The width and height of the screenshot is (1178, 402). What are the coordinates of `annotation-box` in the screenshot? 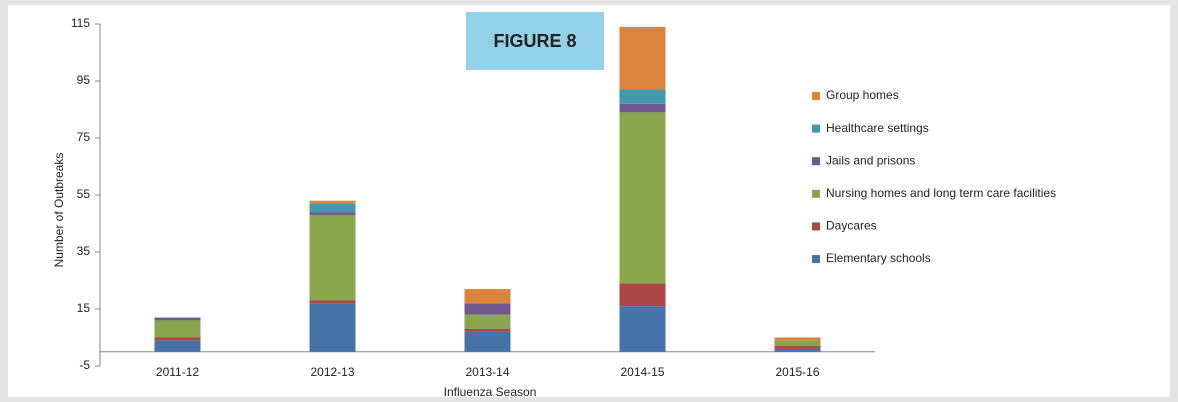 It's located at (535, 41).